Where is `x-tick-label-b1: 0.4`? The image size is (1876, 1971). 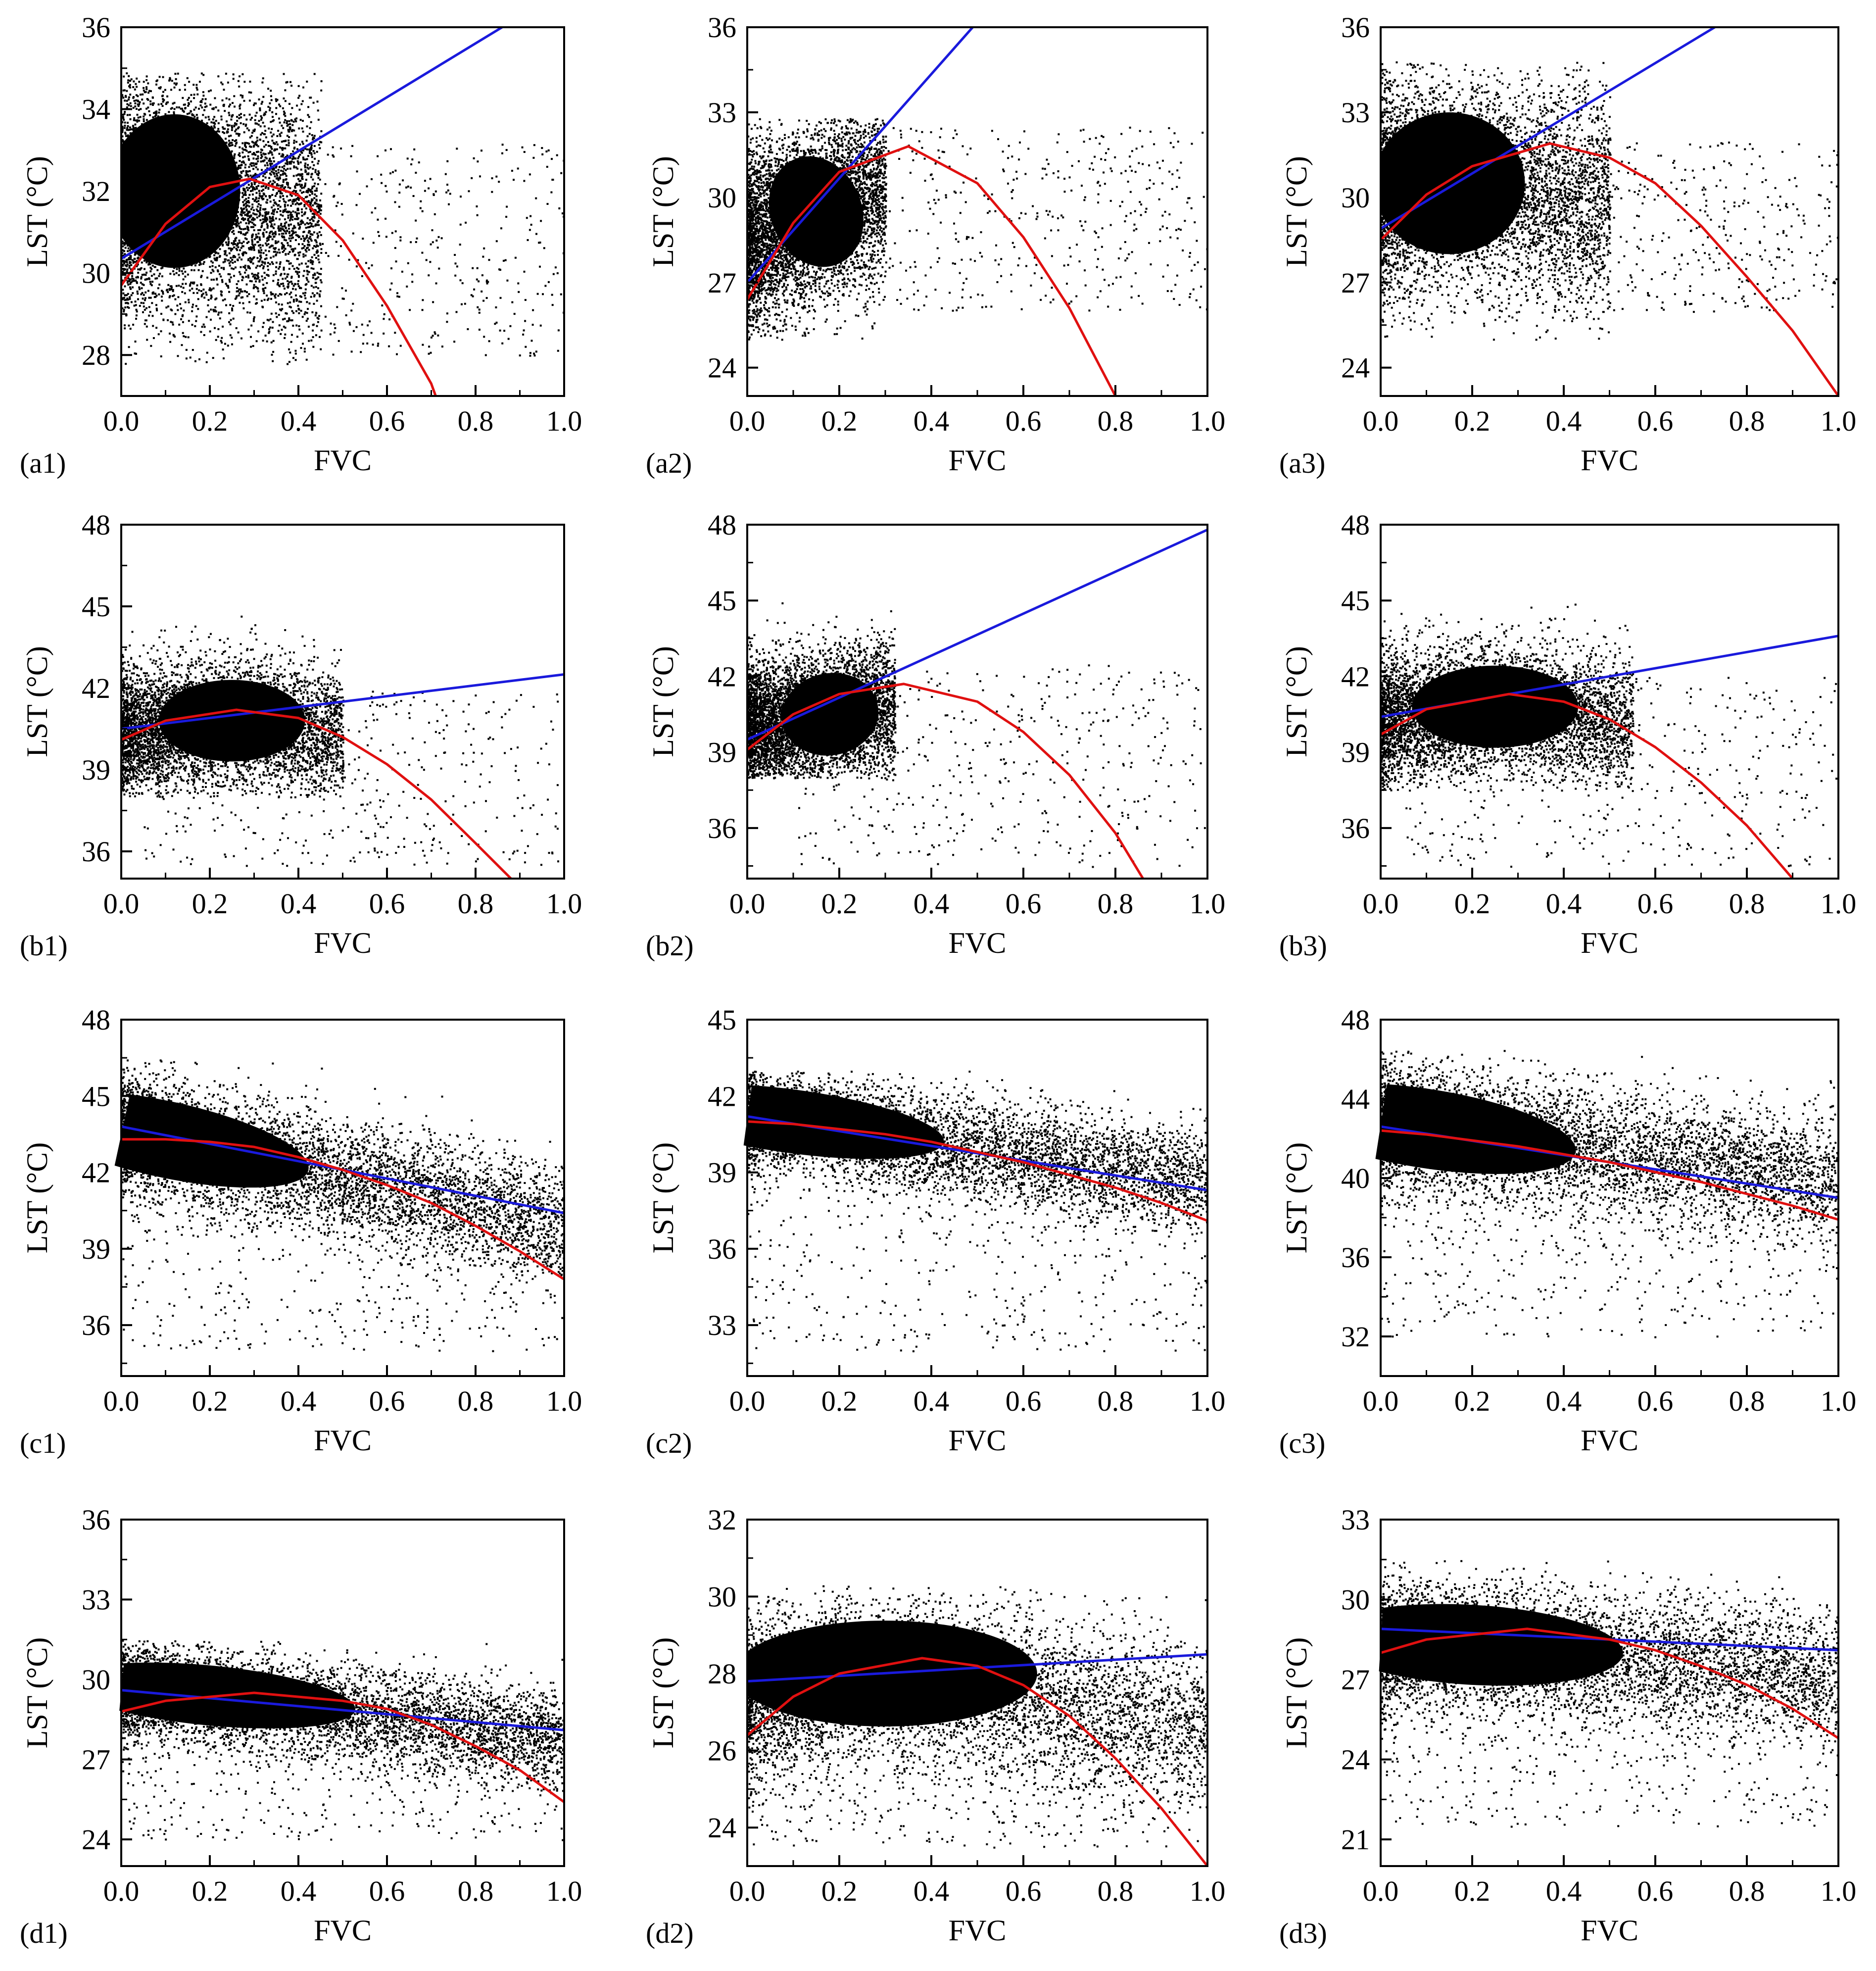 x-tick-label-b1: 0.4 is located at coordinates (299, 903).